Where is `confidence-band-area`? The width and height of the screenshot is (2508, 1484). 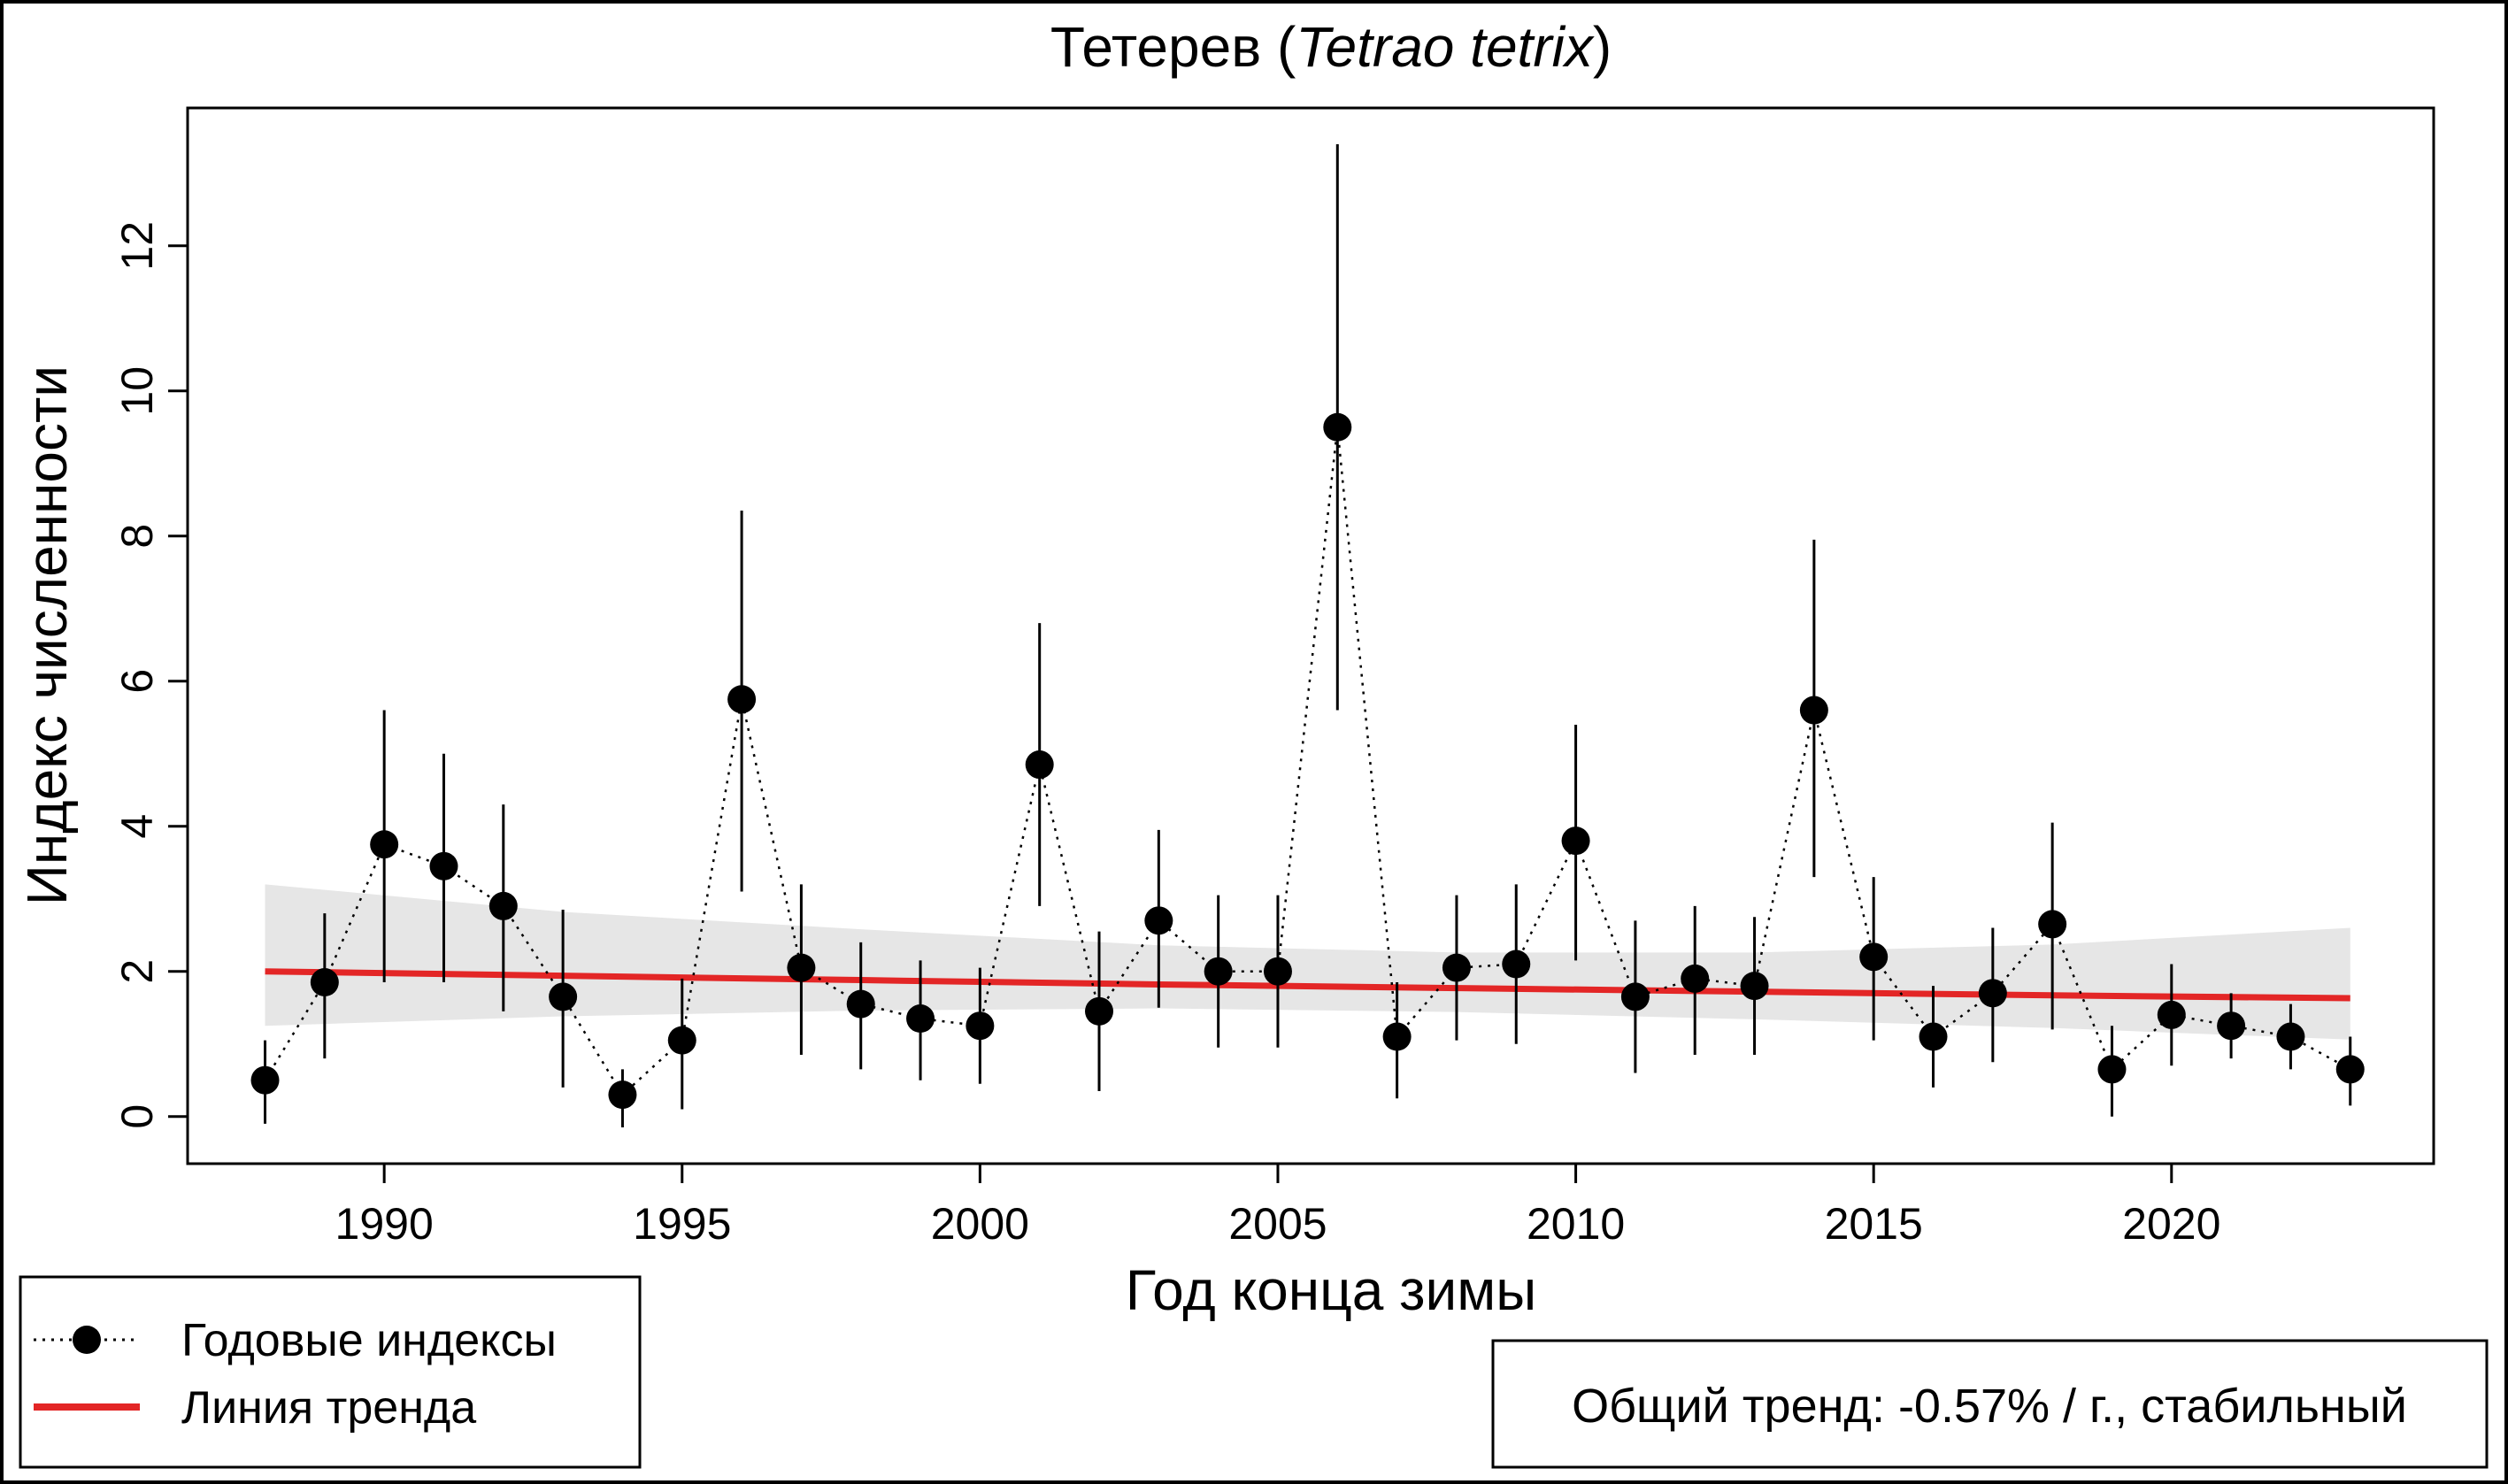 confidence-band-area is located at coordinates (1307, 962).